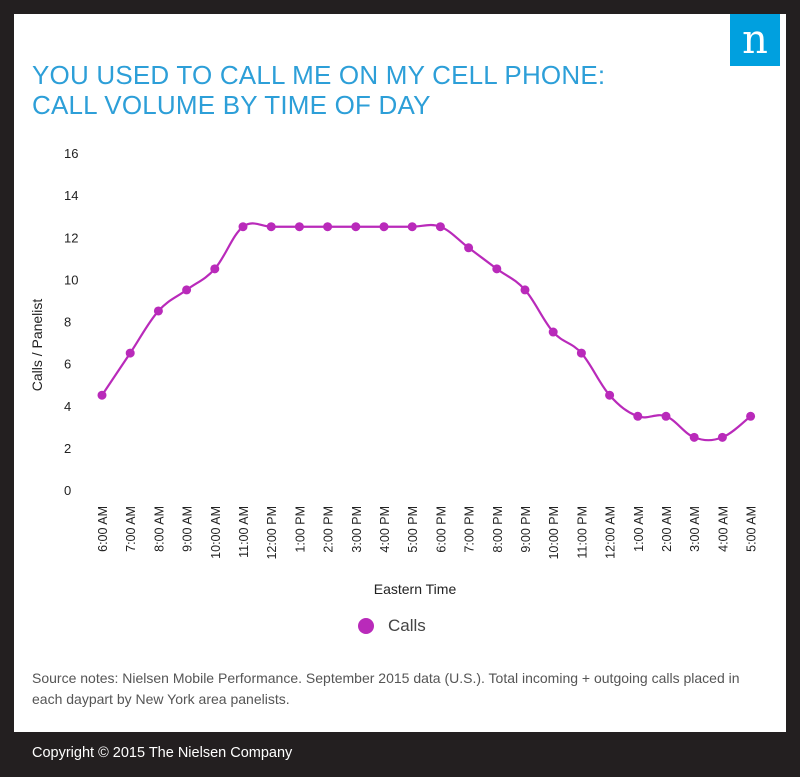 This screenshot has width=800, height=777. I want to click on x-tick-label: 2:00 PM, so click(329, 529).